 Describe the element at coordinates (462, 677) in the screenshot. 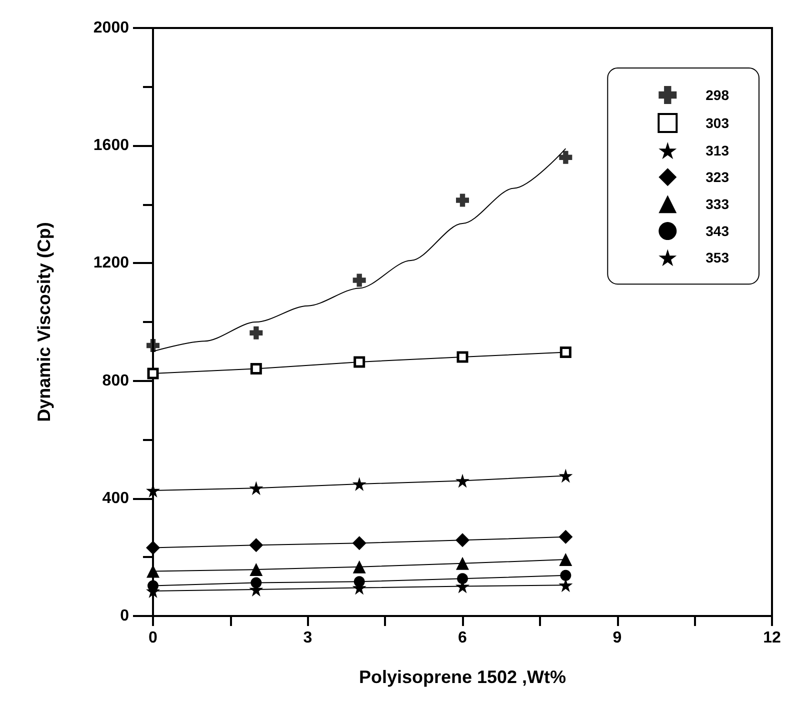

I see `x-axis-title: Polyisoprene 1502 ,Wt%` at that location.